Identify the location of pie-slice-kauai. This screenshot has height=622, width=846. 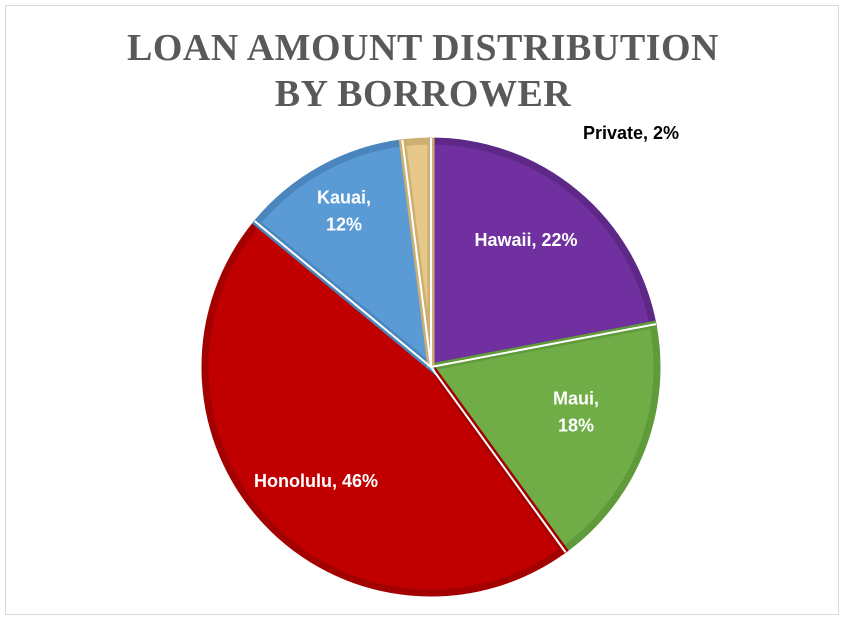
(343, 257).